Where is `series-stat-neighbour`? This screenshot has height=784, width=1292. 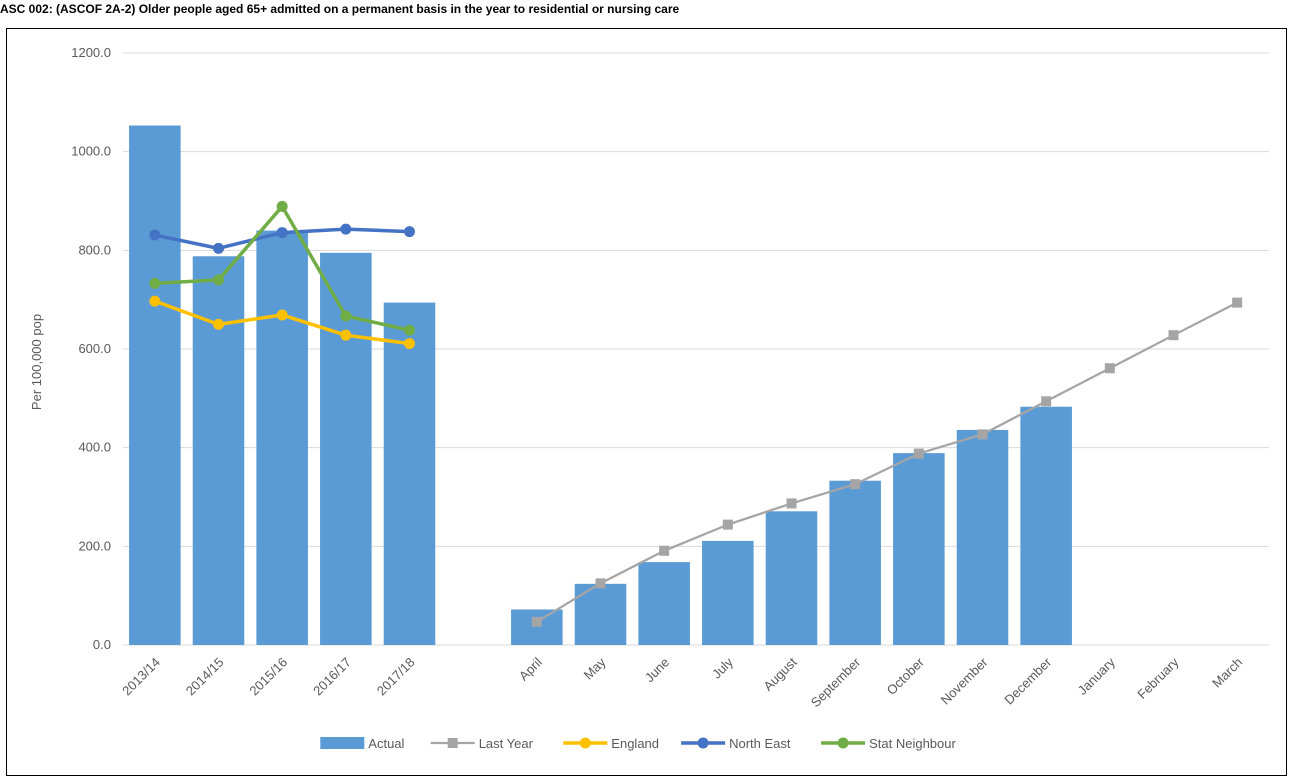
series-stat-neighbour is located at coordinates (282, 268).